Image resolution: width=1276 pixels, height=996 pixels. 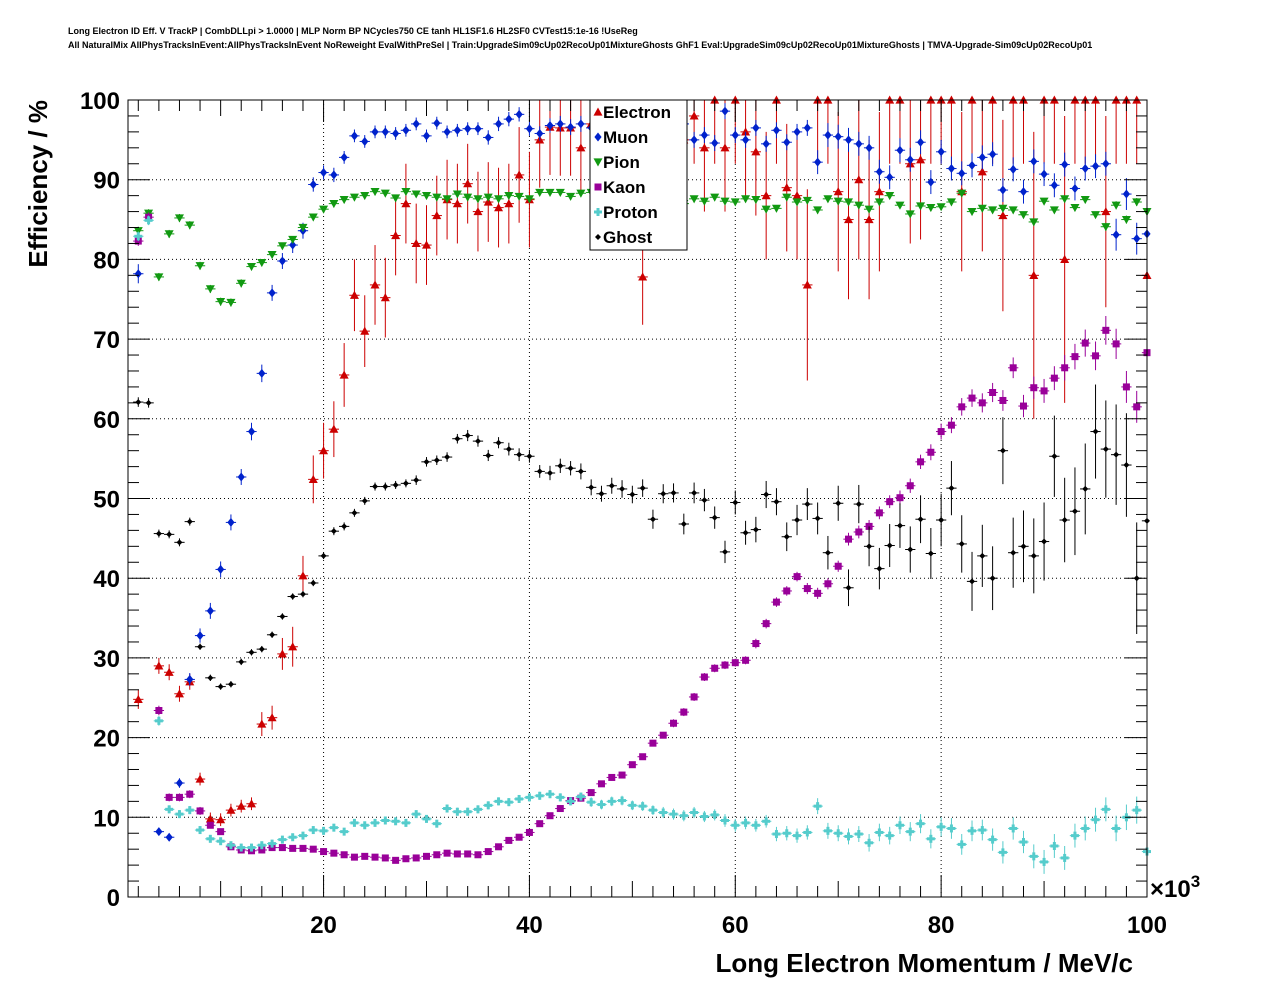 What do you see at coordinates (638, 175) in the screenshot?
I see `legend: Electron Muon Pion Kaon Proton Ghost` at bounding box center [638, 175].